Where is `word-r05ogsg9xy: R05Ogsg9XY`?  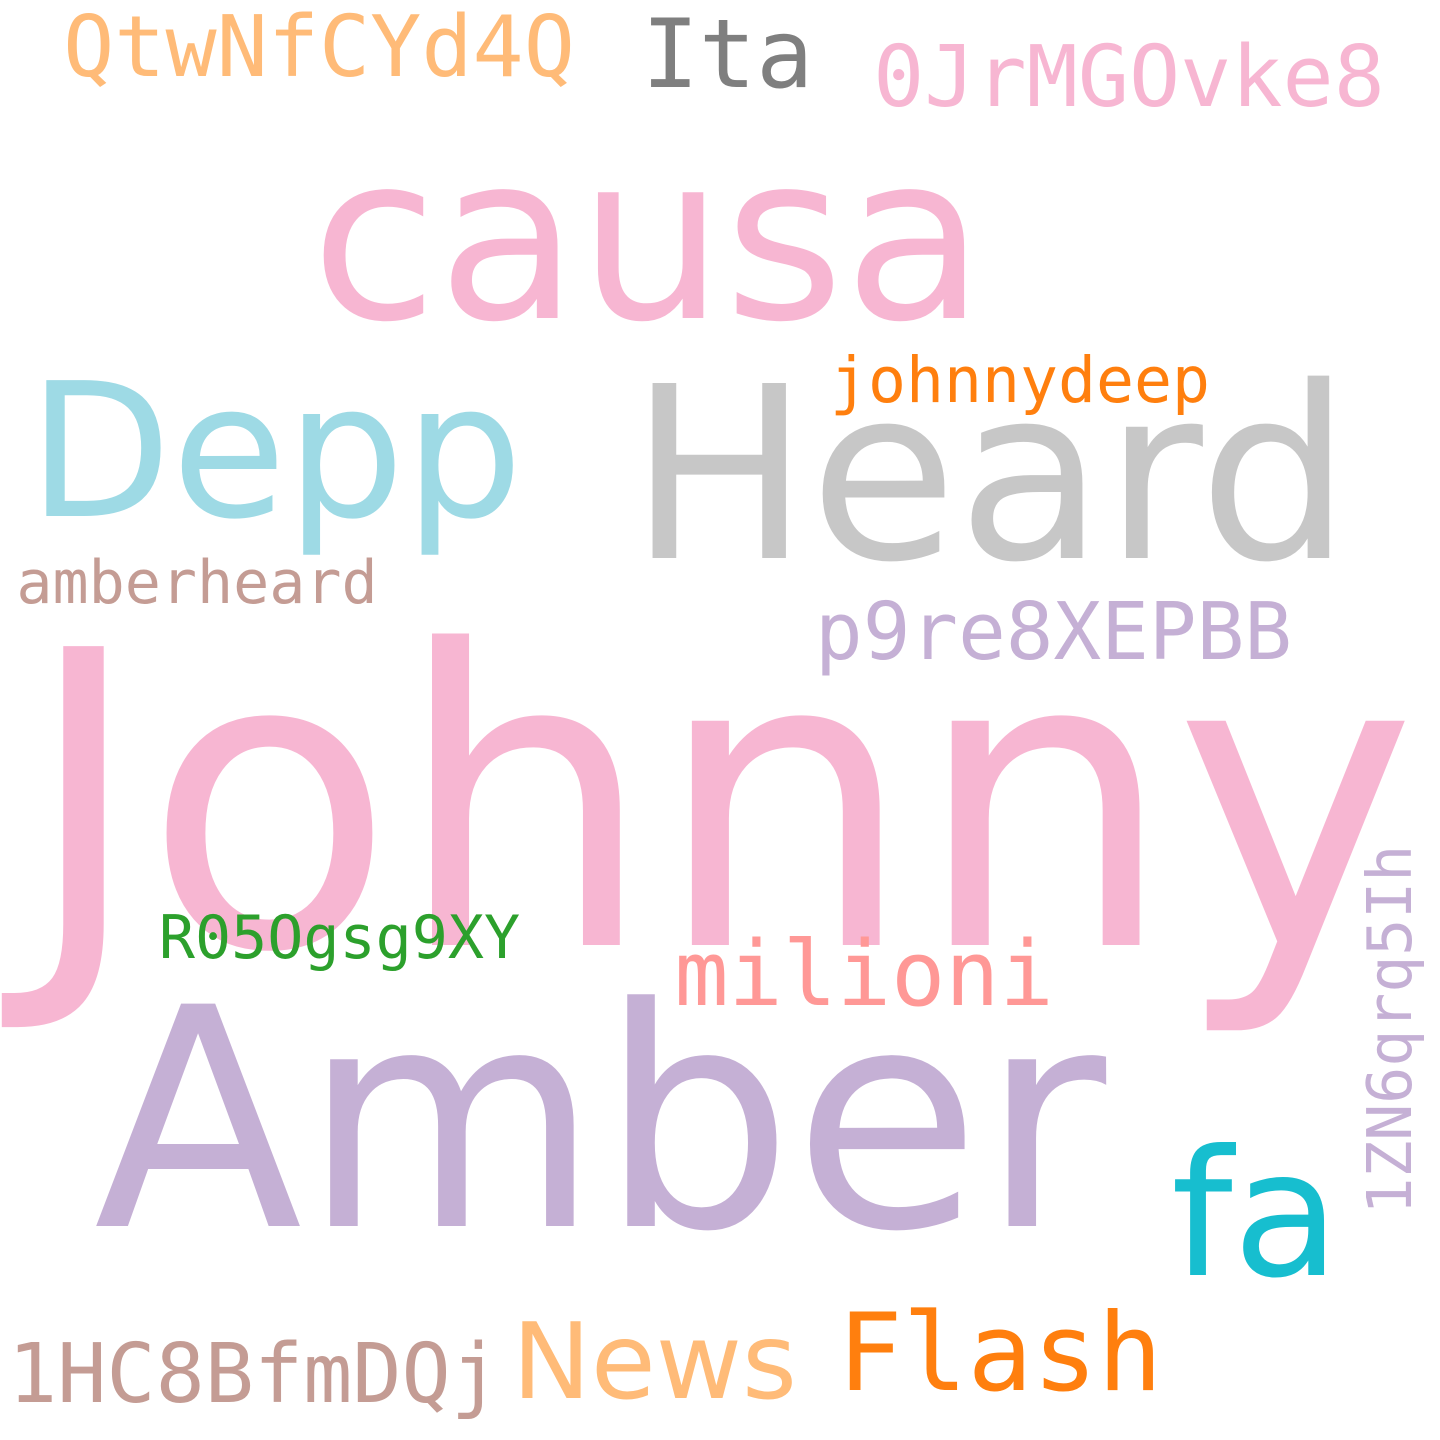 word-r05ogsg9xy: R05Ogsg9XY is located at coordinates (339, 938).